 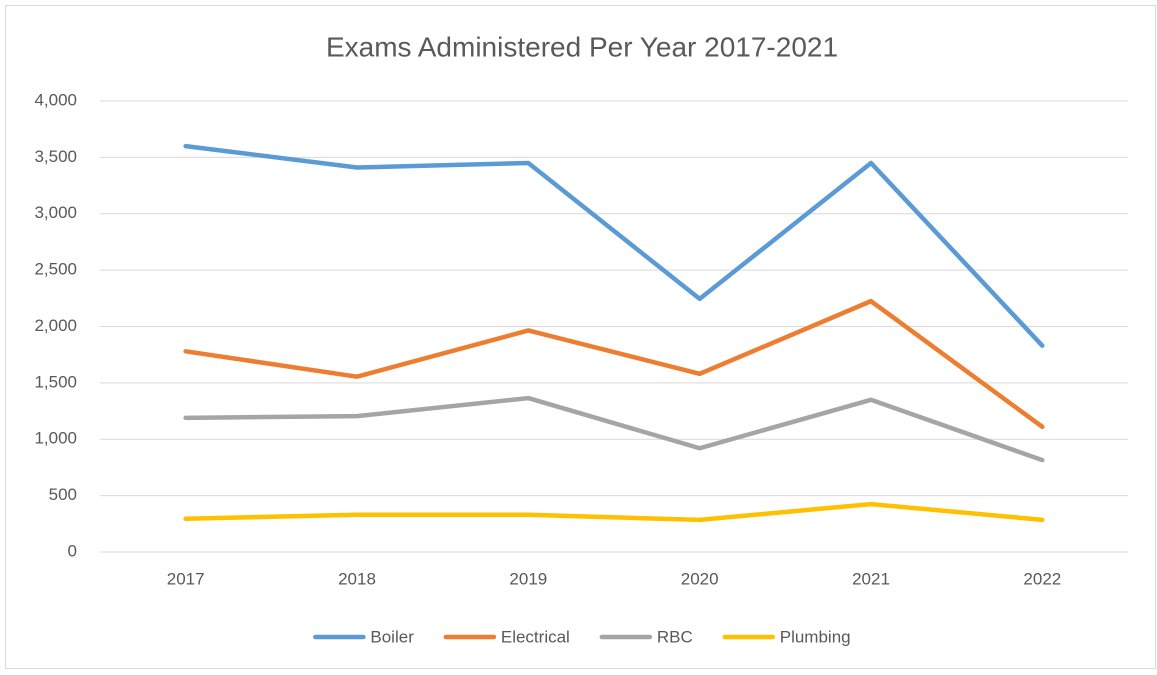 I want to click on y-tick-label: 3,500, so click(x=55, y=156).